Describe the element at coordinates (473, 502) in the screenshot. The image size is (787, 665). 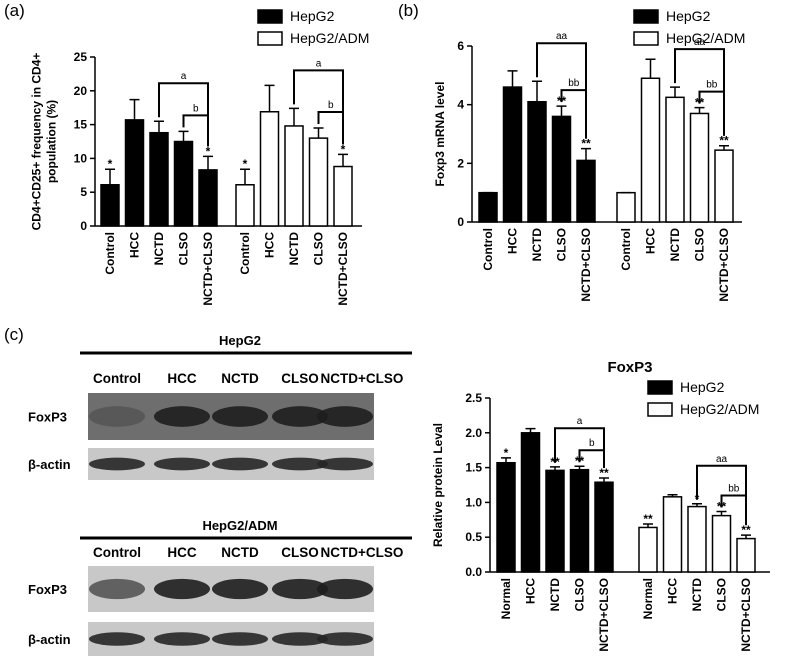
I see `y-tick-label: 1.0` at that location.